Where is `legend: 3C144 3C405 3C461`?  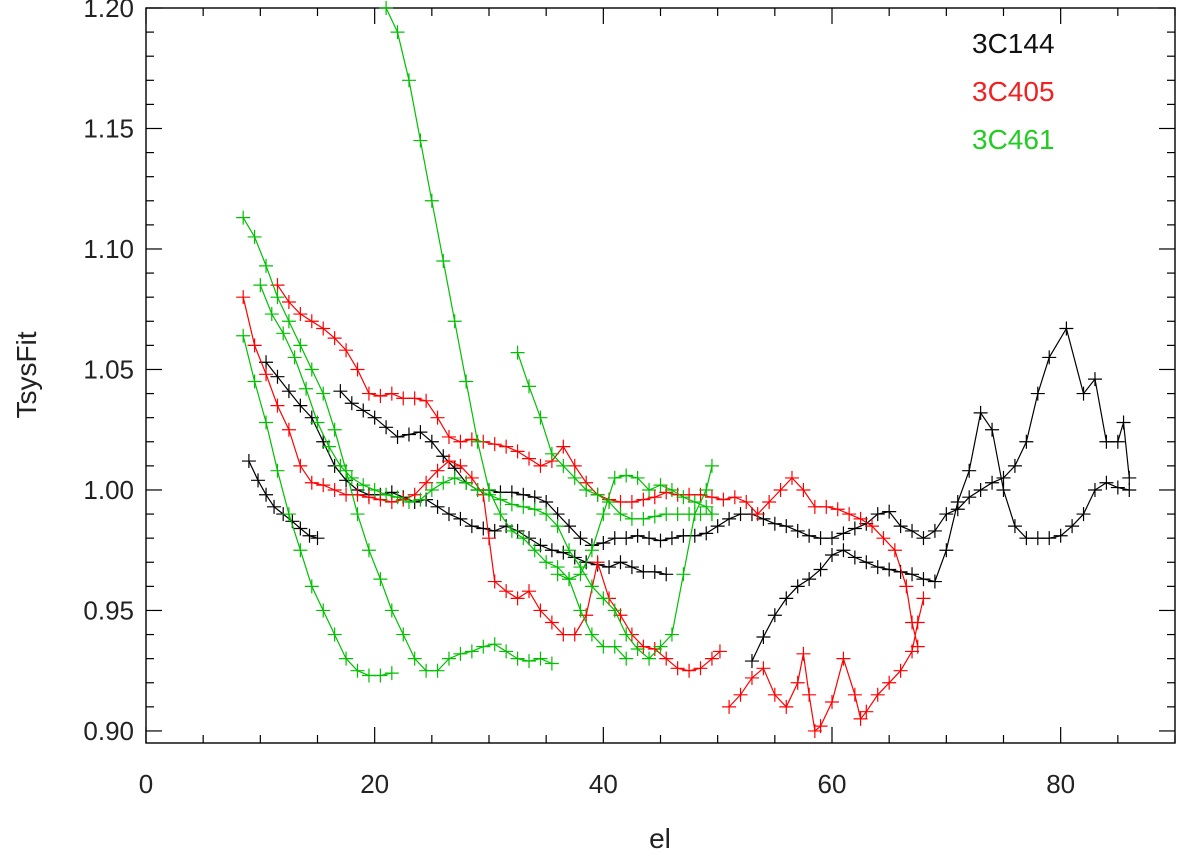 legend: 3C144 3C405 3C461 is located at coordinates (1013, 91).